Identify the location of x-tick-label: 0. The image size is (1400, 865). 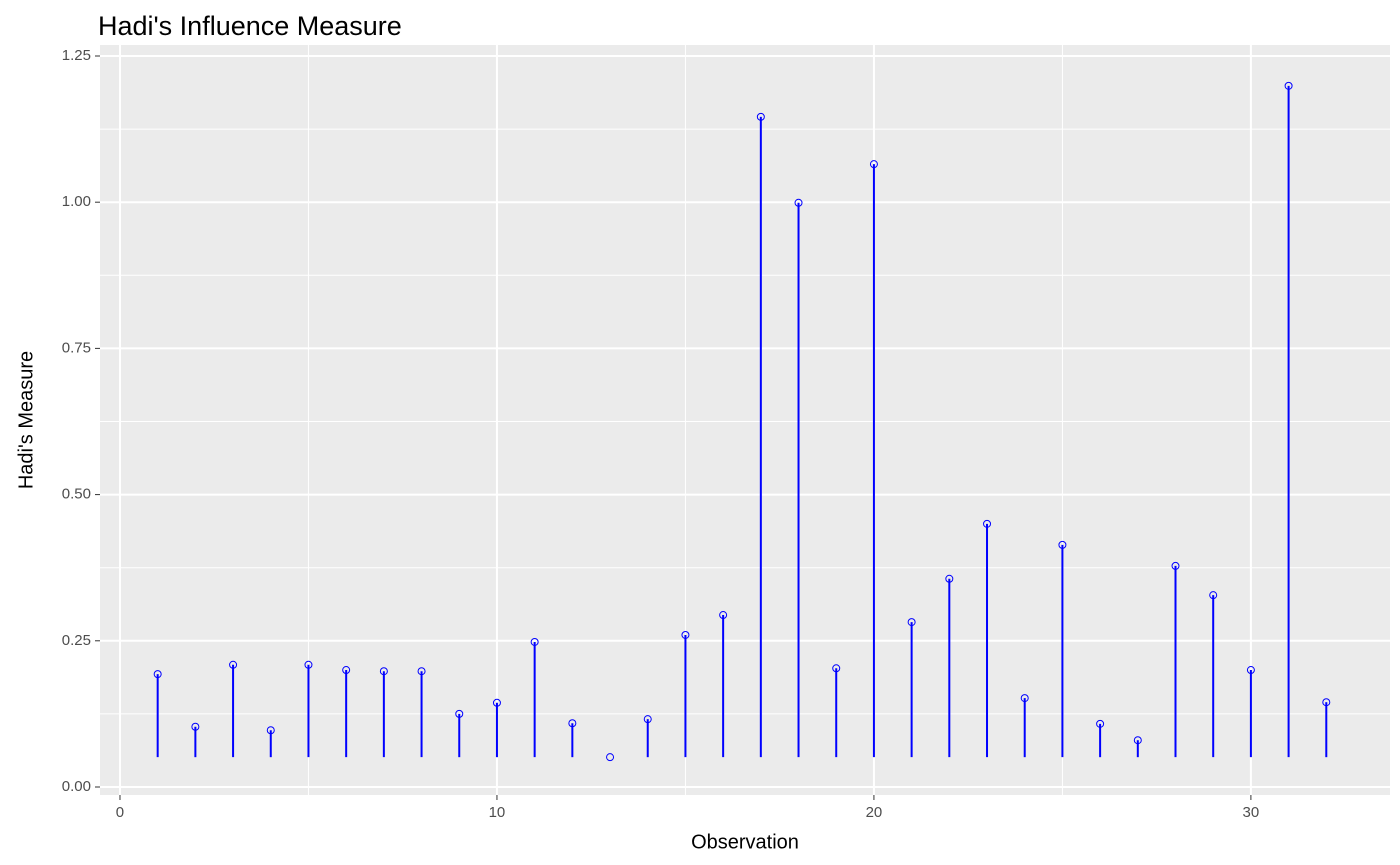
(120, 812).